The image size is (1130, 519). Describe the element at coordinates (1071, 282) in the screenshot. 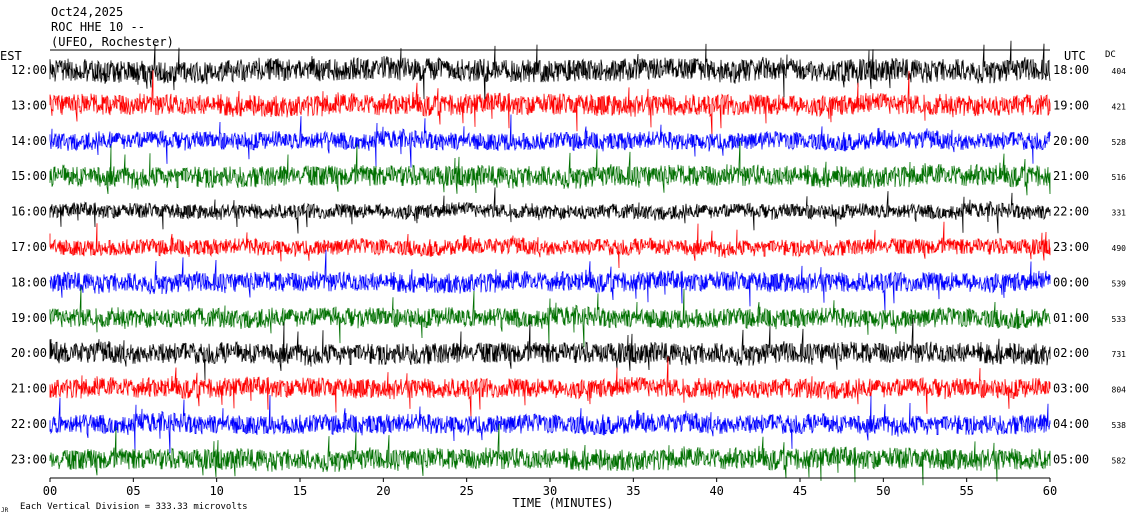

I see `utc-time-label: 00:00` at that location.